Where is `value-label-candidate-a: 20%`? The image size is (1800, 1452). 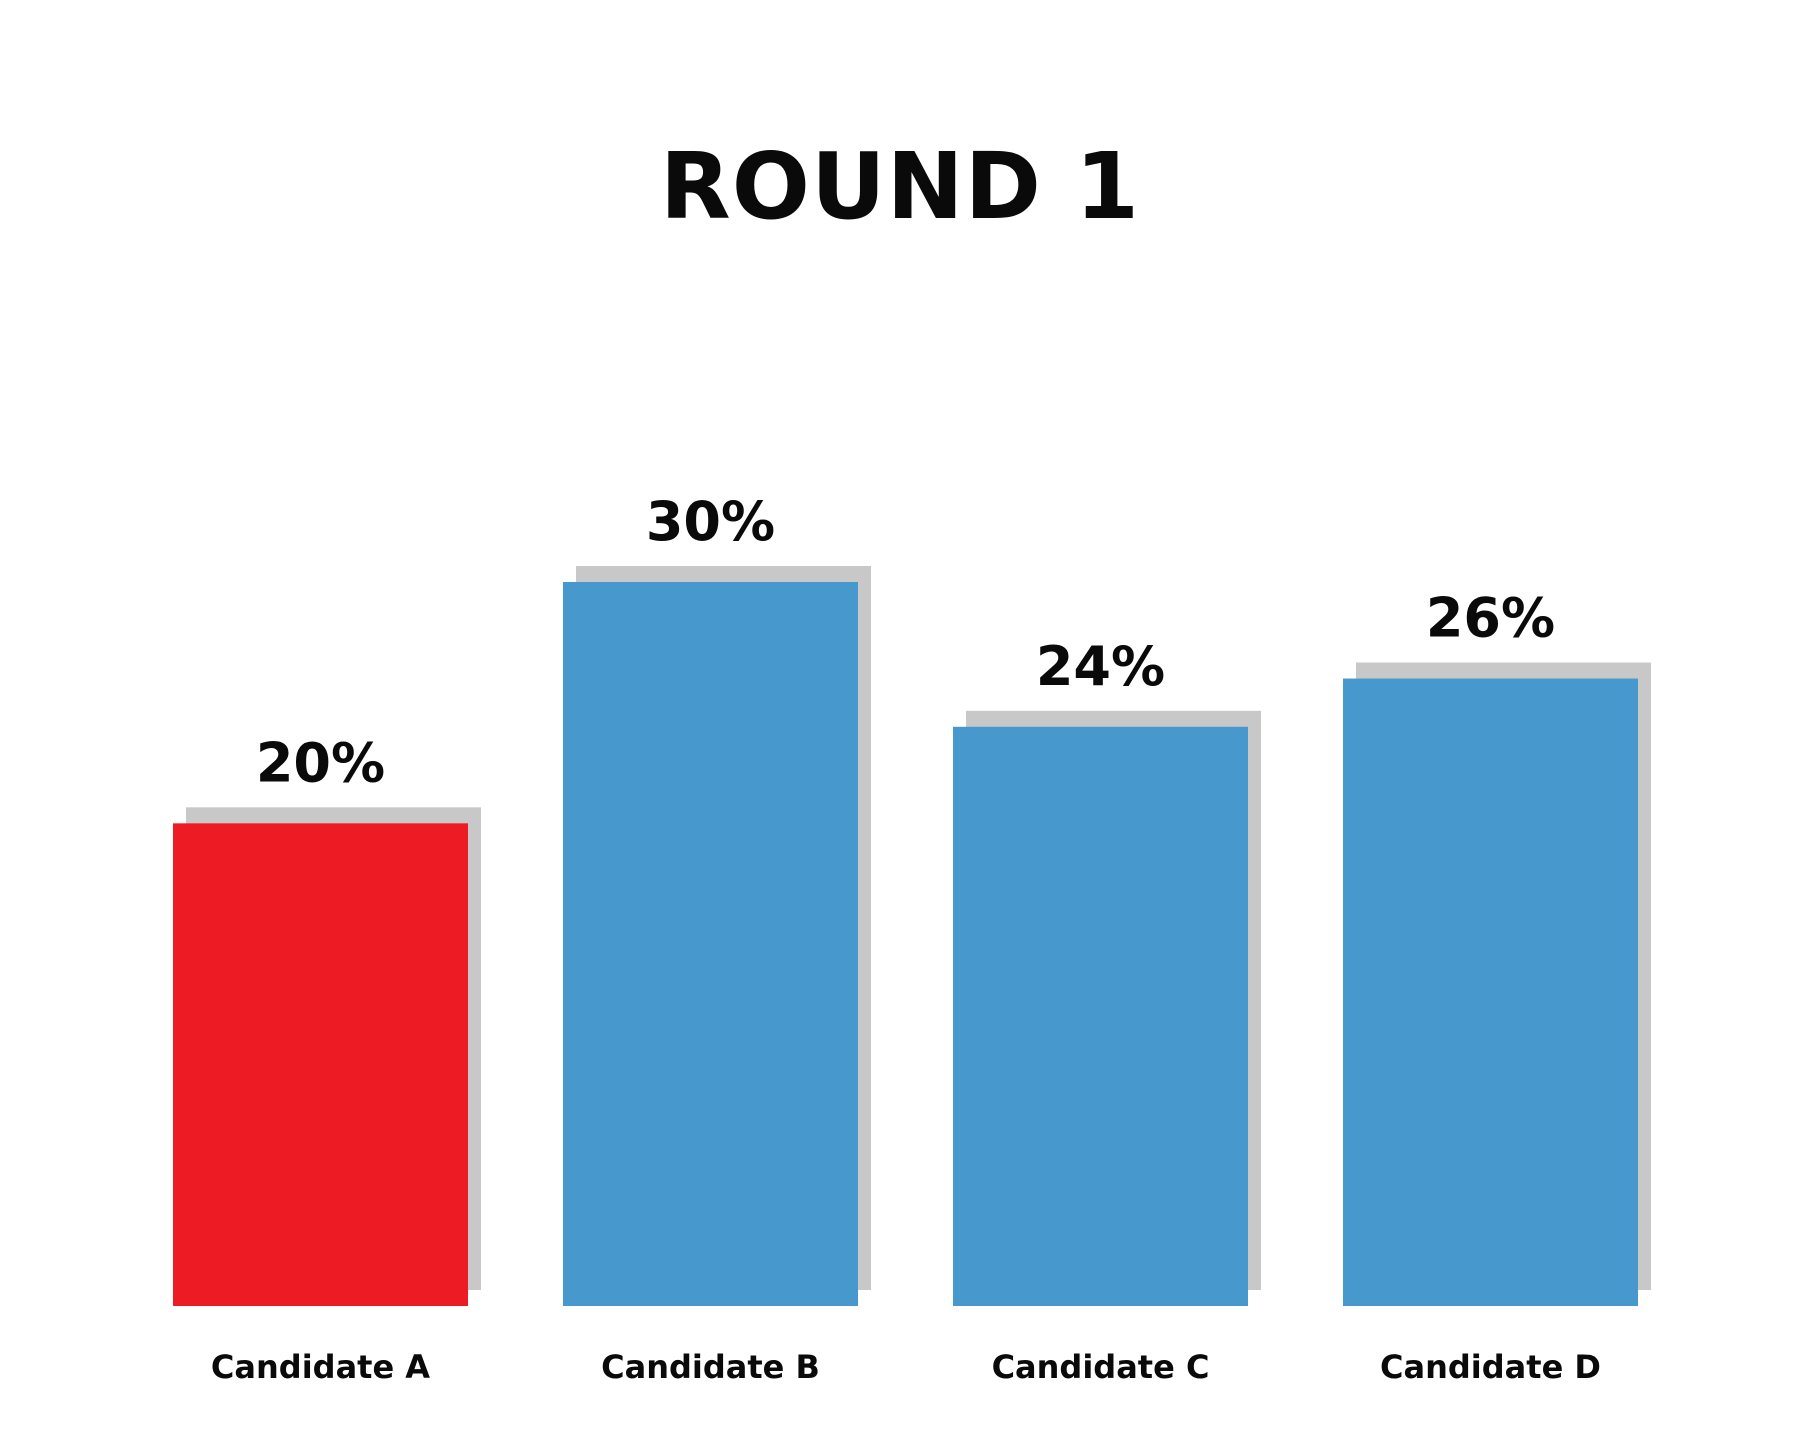 value-label-candidate-a: 20% is located at coordinates (320, 762).